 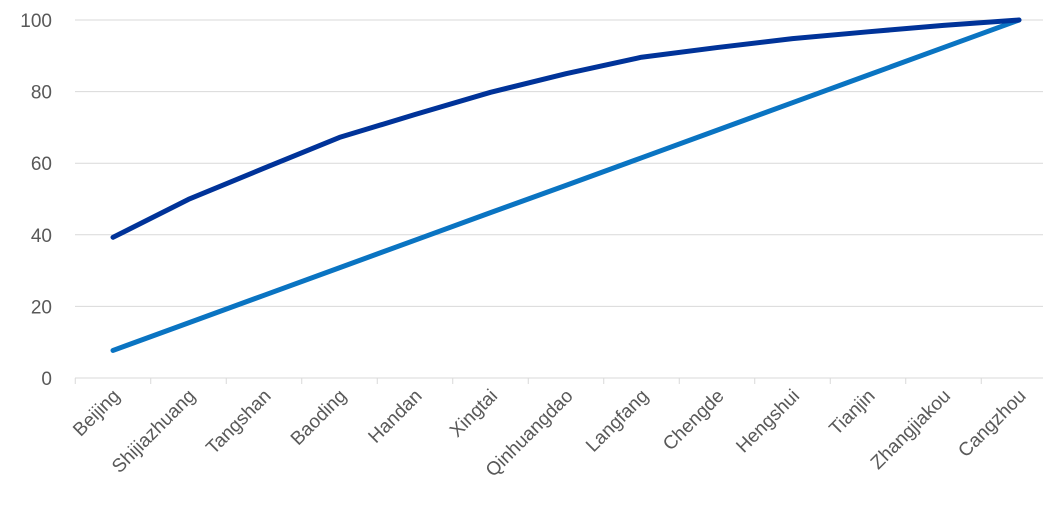 I want to click on x-tick-label: Cangzhou, so click(x=992, y=424).